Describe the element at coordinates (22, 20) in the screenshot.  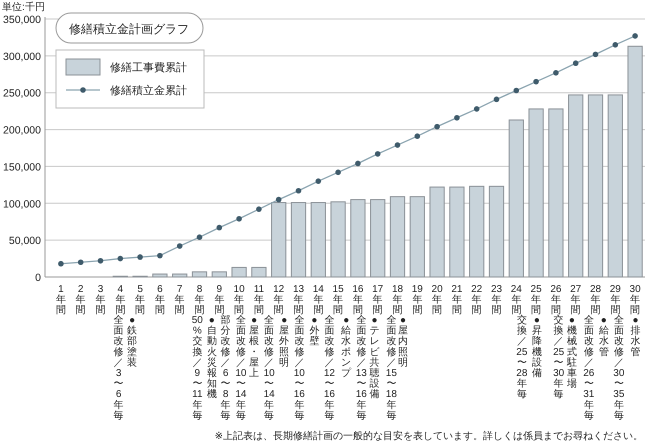
I see `y-tick-label: 350,000` at that location.